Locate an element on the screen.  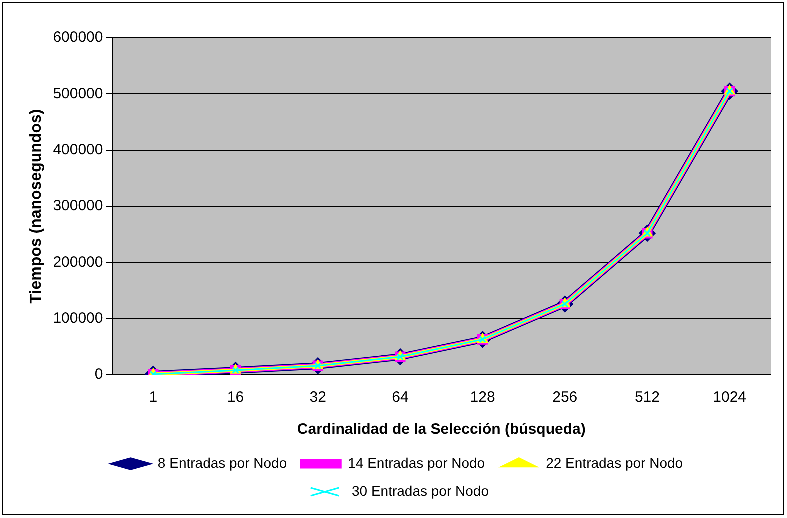
y-tick-label: 0 is located at coordinates (99, 375).